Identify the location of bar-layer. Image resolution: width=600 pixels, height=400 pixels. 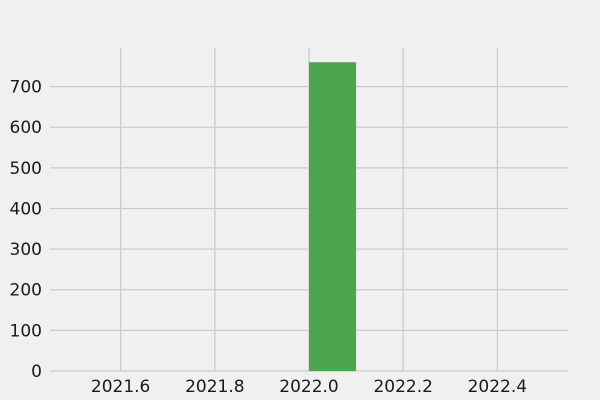
(333, 217).